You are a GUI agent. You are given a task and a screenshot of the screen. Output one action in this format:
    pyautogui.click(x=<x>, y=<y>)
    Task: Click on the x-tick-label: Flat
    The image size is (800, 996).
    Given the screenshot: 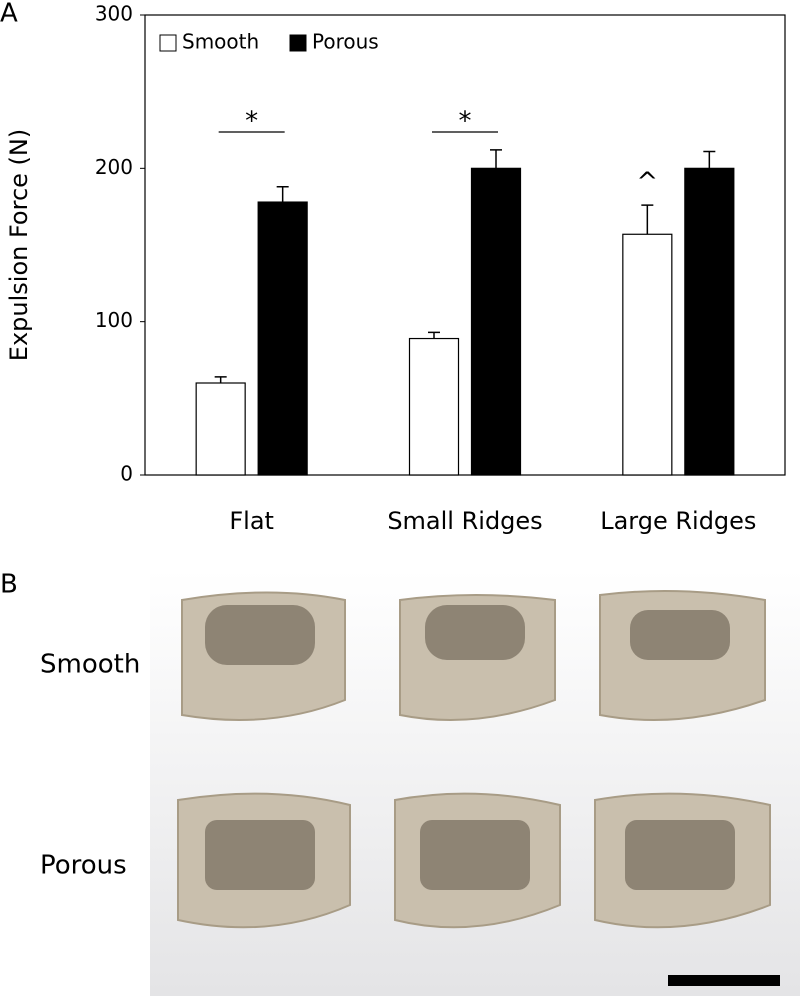 What is the action you would take?
    pyautogui.click(x=251, y=521)
    